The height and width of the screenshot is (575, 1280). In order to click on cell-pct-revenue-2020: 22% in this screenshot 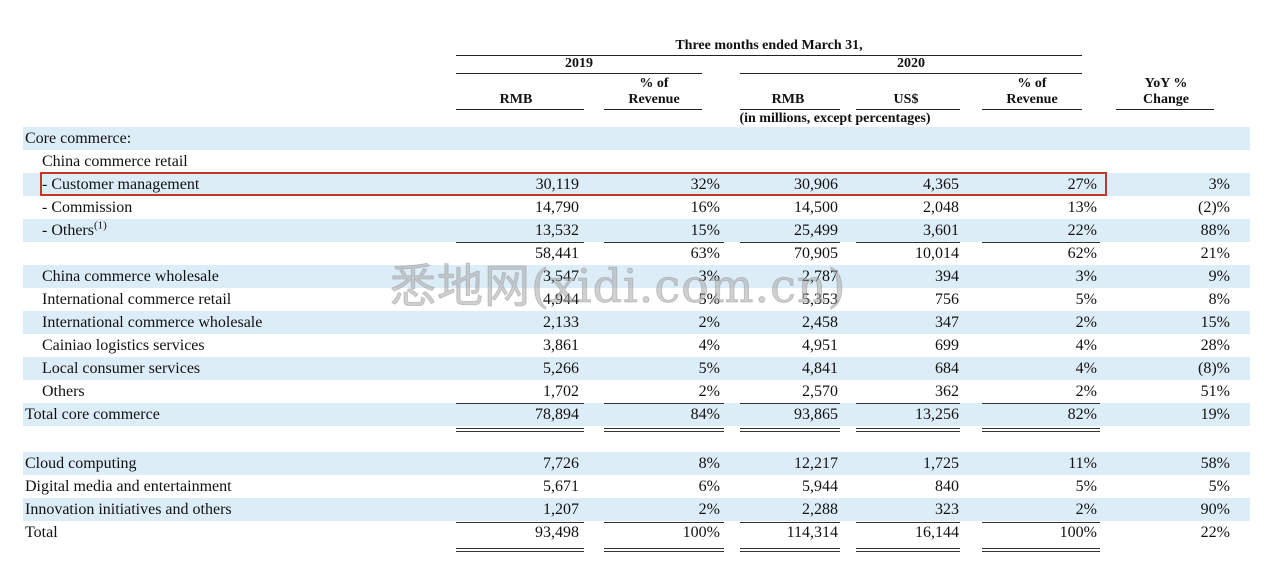, I will do `click(1082, 230)`.